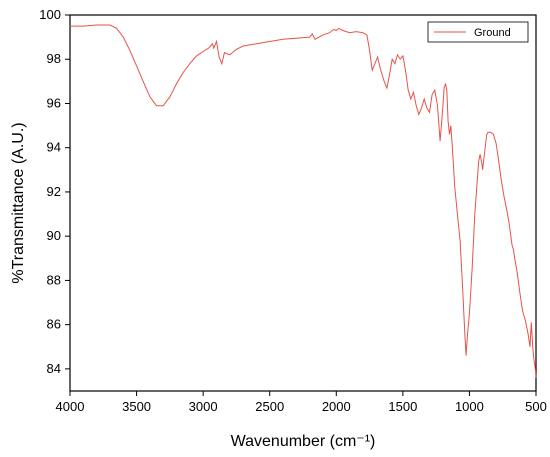  I want to click on x-tick-label: 4000, so click(70, 406).